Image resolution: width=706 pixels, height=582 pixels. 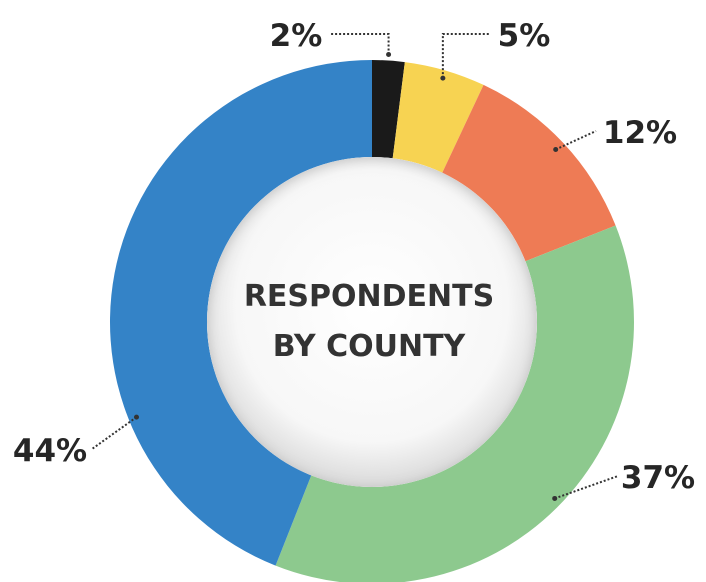 I want to click on slice-label: 12%, so click(x=640, y=133).